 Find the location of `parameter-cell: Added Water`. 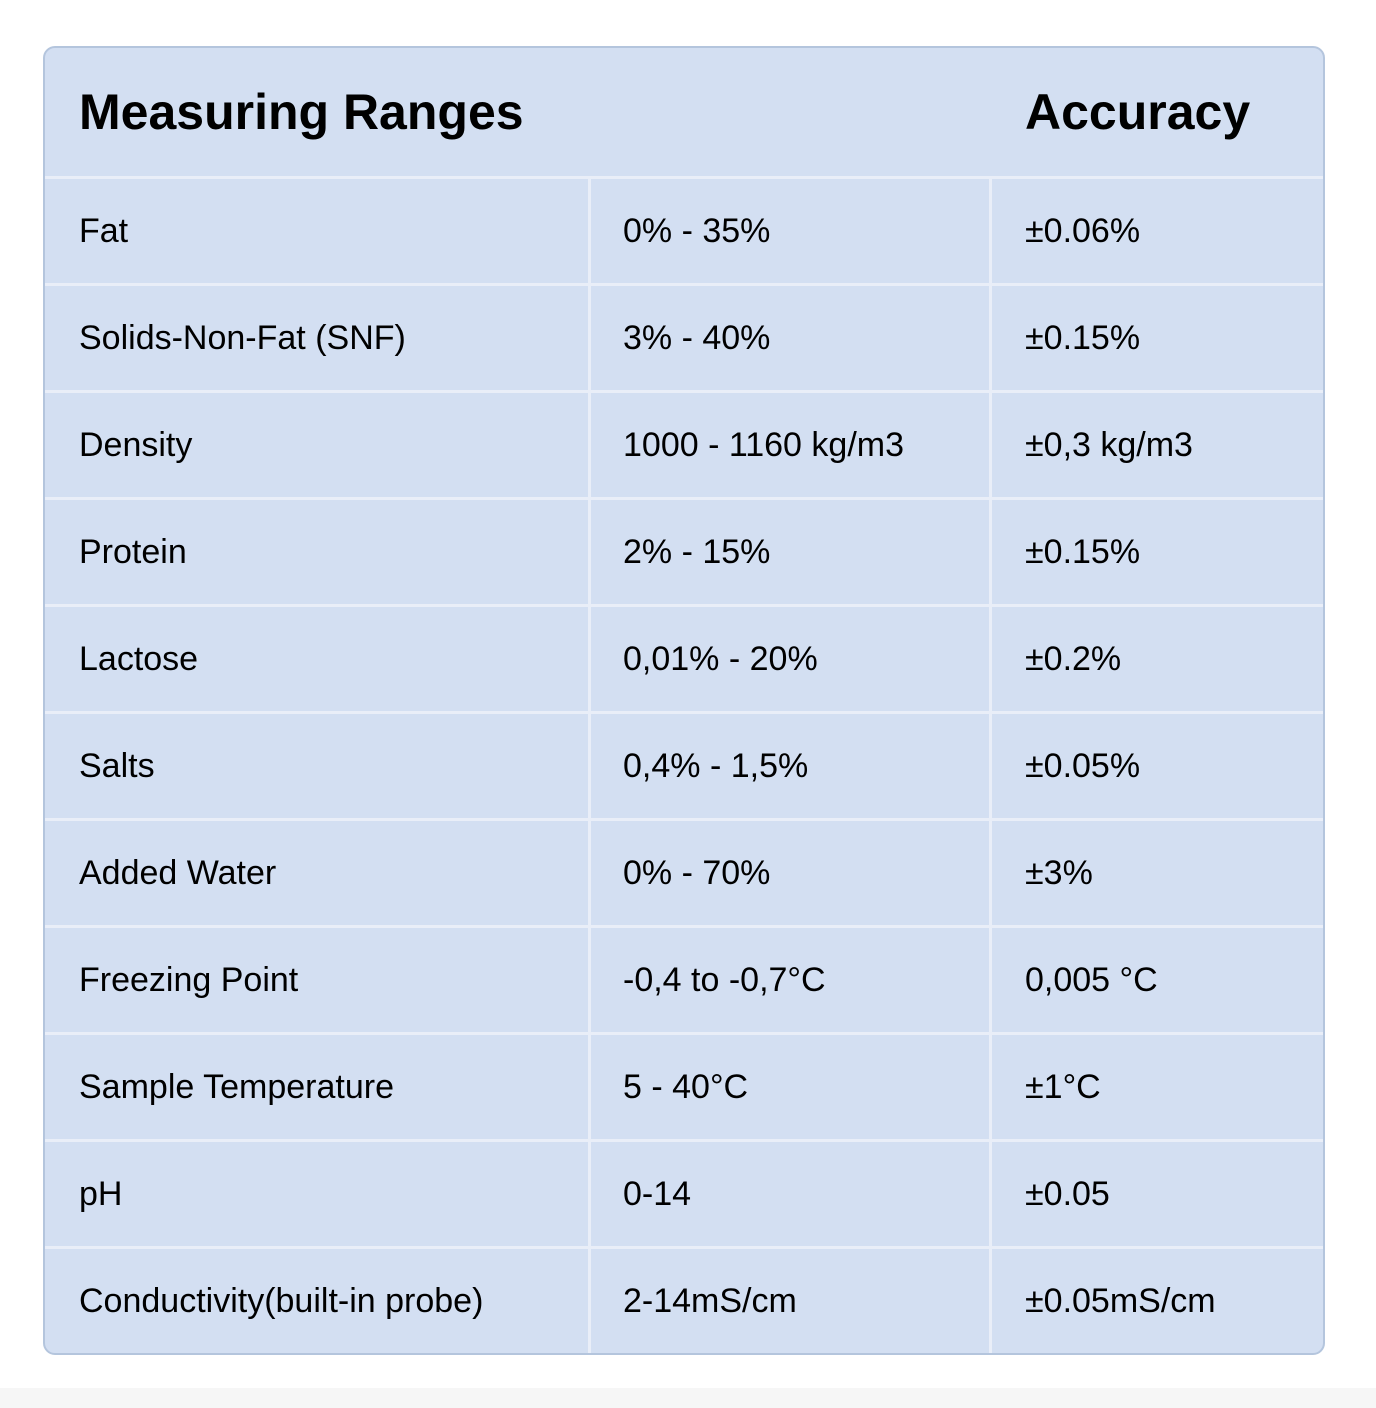

parameter-cell: Added Water is located at coordinates (178, 873).